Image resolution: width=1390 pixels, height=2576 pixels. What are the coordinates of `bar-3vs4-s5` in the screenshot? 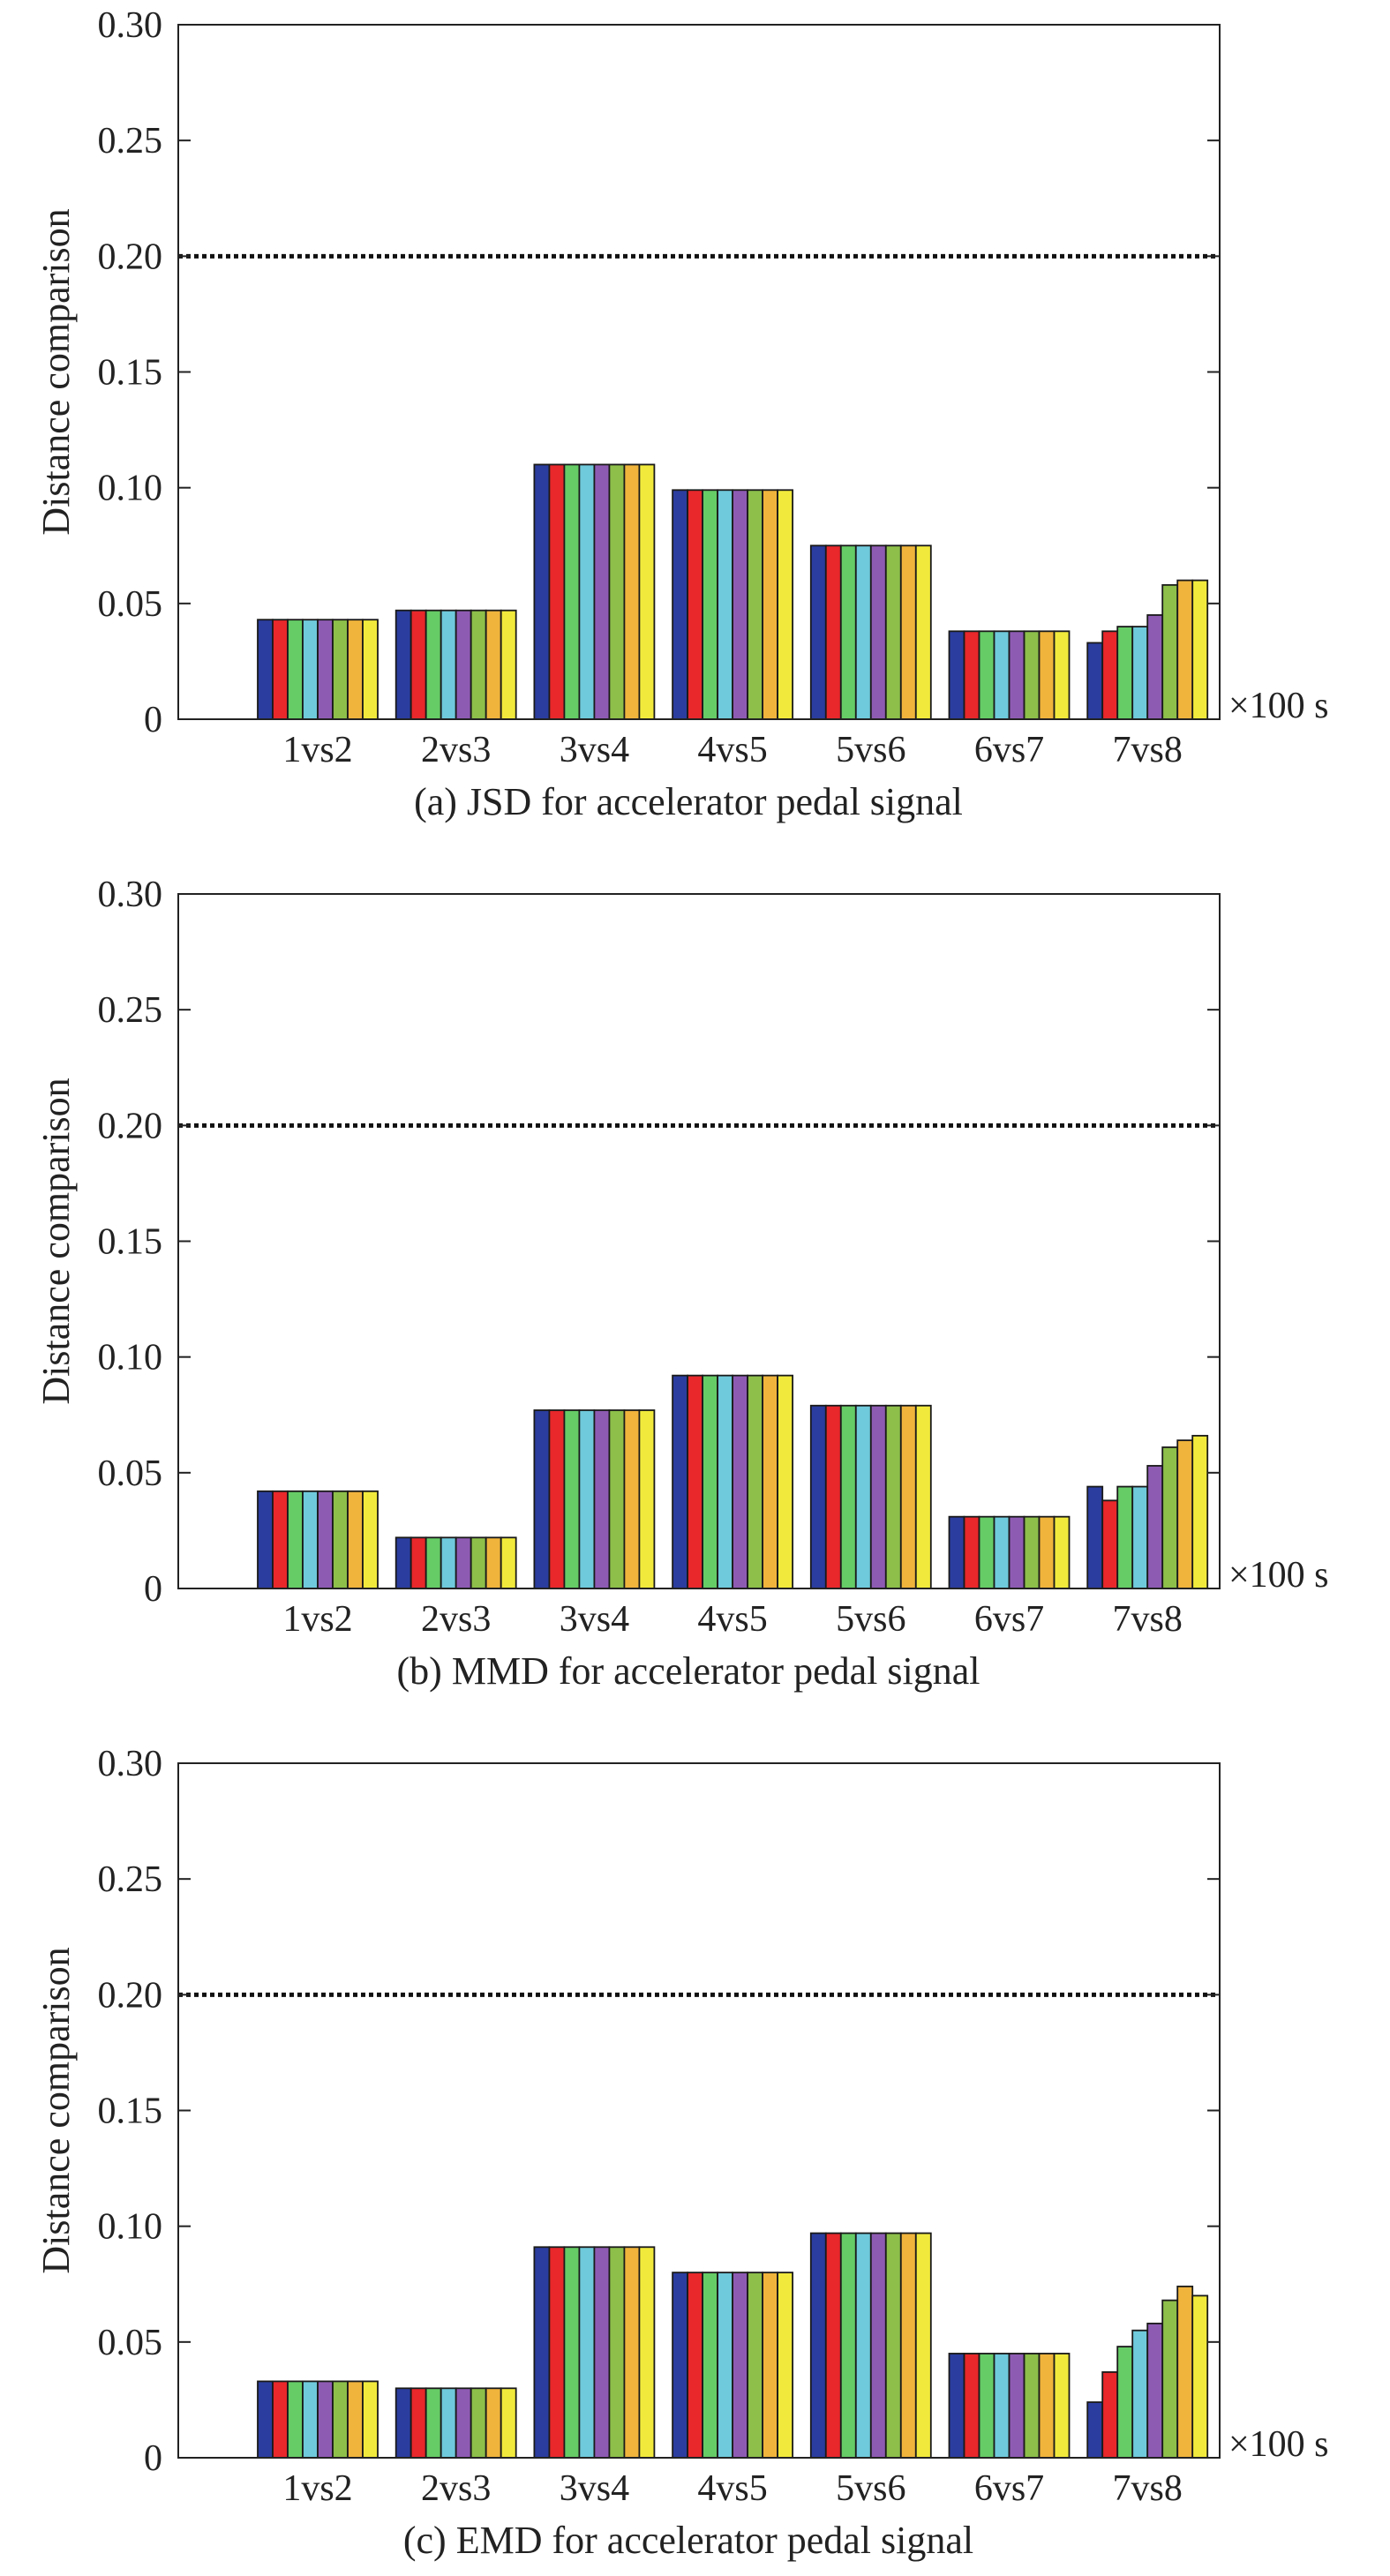 It's located at (602, 2352).